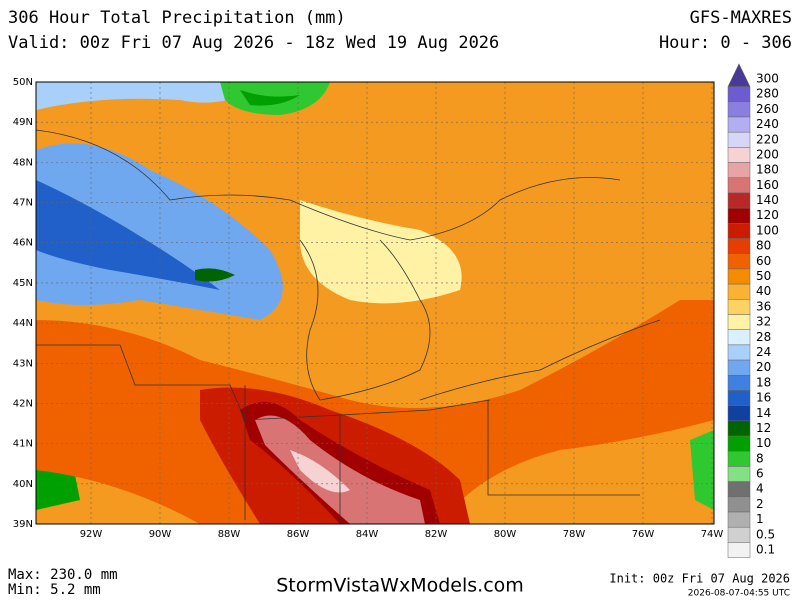  I want to click on legend-label: 0.1, so click(765, 550).